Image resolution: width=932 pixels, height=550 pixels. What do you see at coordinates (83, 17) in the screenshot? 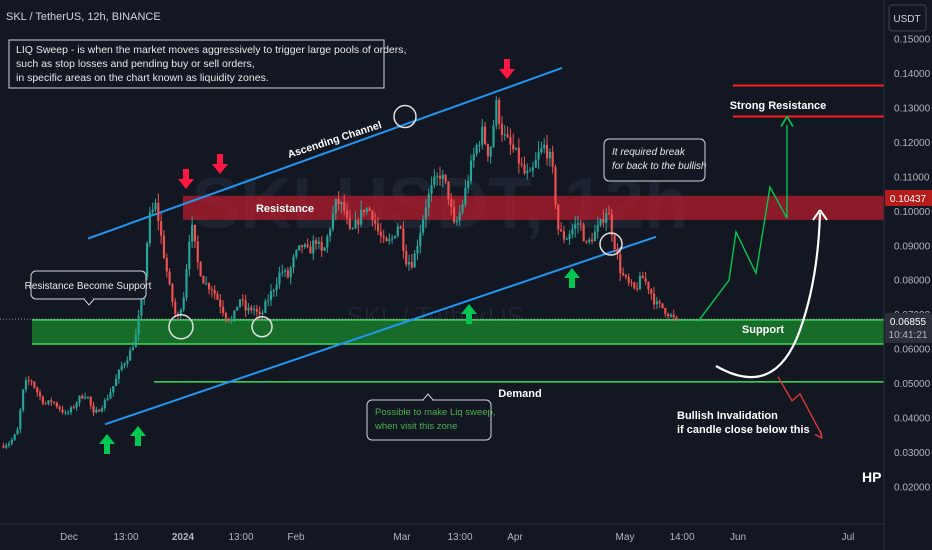
I see `symbol-title: SKL / TetherUS, 12h, BINANCE` at bounding box center [83, 17].